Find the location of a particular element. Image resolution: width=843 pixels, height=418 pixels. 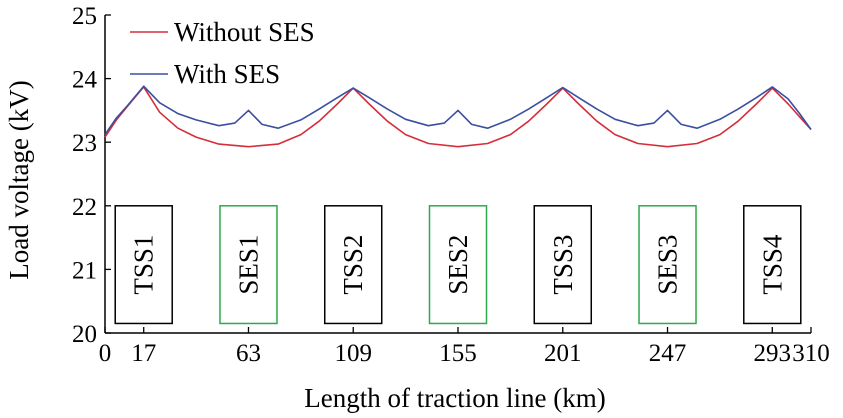

series-lines is located at coordinates (458, 116).